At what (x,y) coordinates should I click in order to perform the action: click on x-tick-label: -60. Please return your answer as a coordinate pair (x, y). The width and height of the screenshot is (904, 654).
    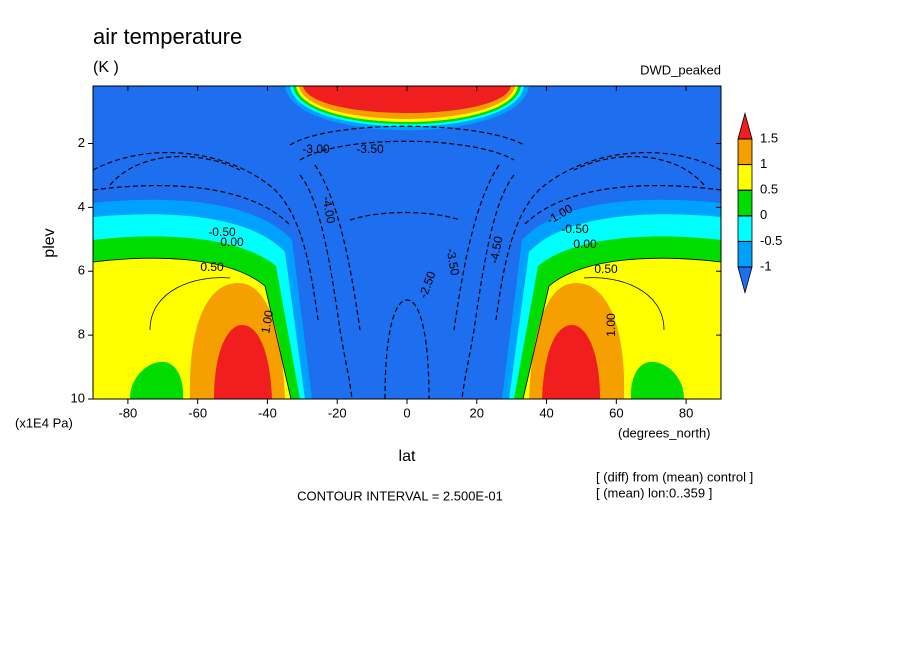
    Looking at the image, I should click on (197, 412).